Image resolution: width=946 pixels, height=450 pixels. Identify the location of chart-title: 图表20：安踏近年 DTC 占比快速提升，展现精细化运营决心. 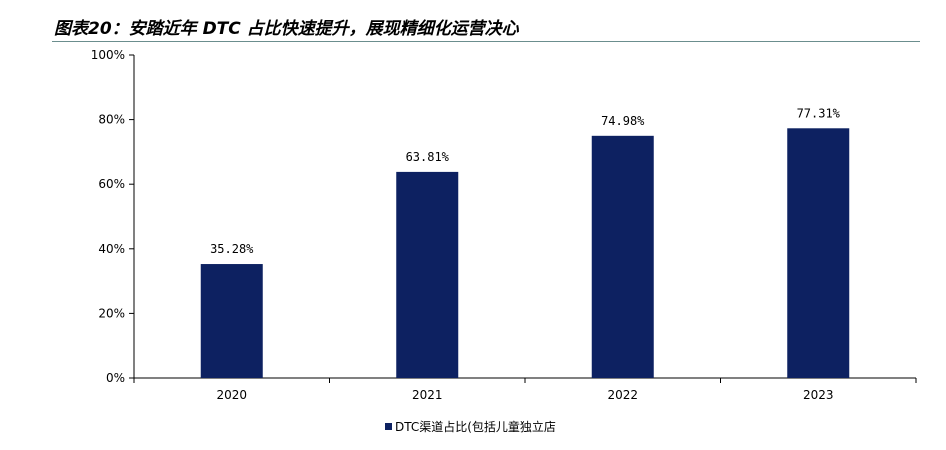
(286, 29).